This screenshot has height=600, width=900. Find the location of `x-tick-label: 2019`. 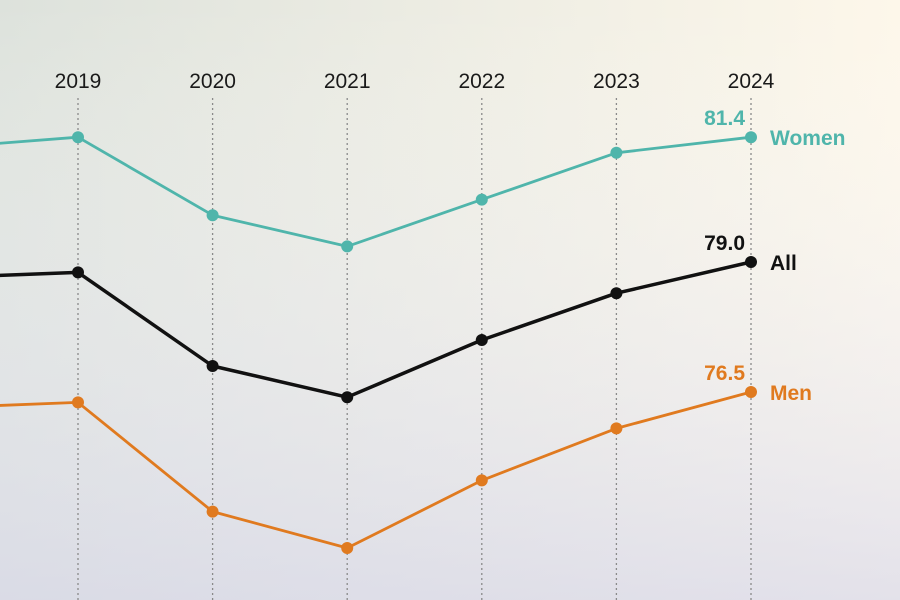

x-tick-label: 2019 is located at coordinates (78, 81).